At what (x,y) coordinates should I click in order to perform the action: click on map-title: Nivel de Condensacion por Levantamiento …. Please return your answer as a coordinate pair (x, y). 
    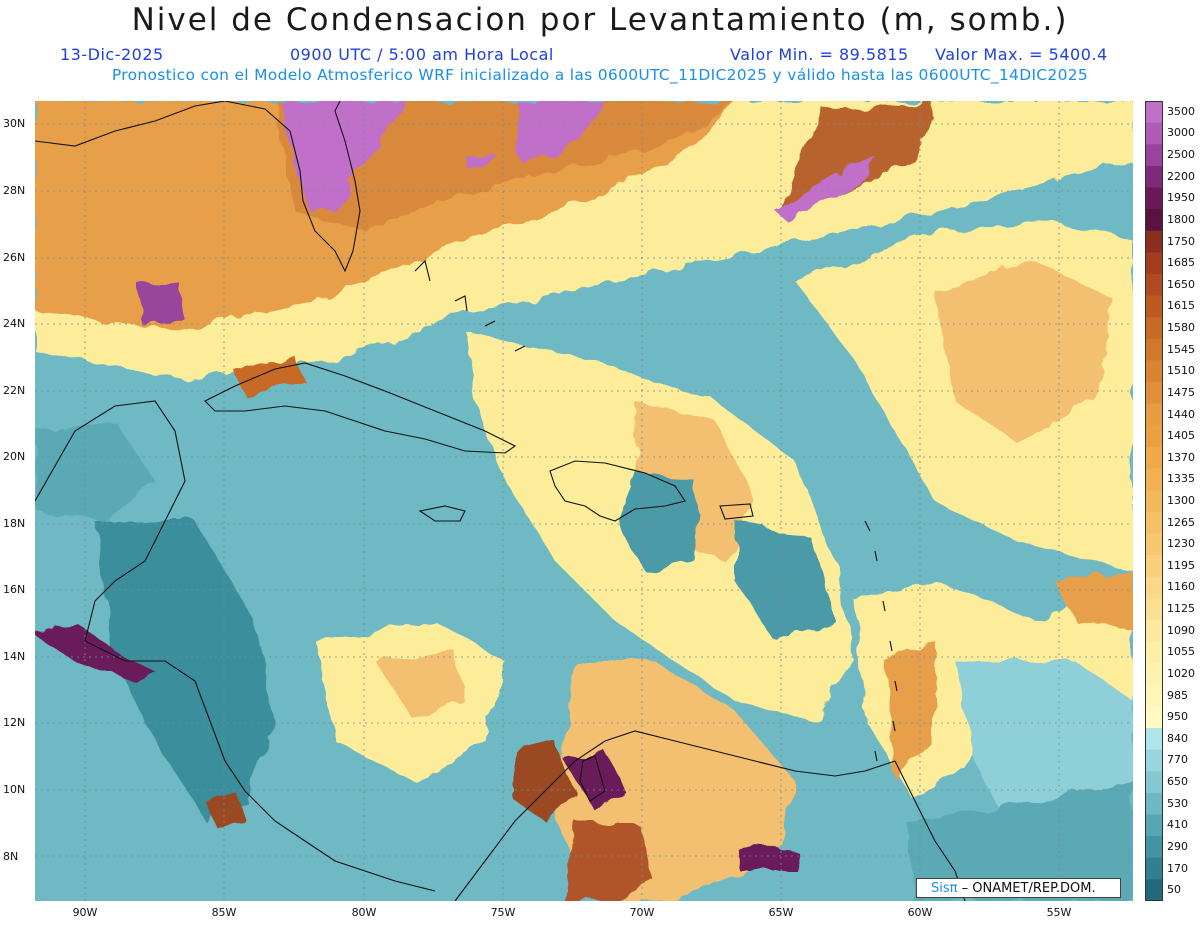
    Looking at the image, I should click on (600, 20).